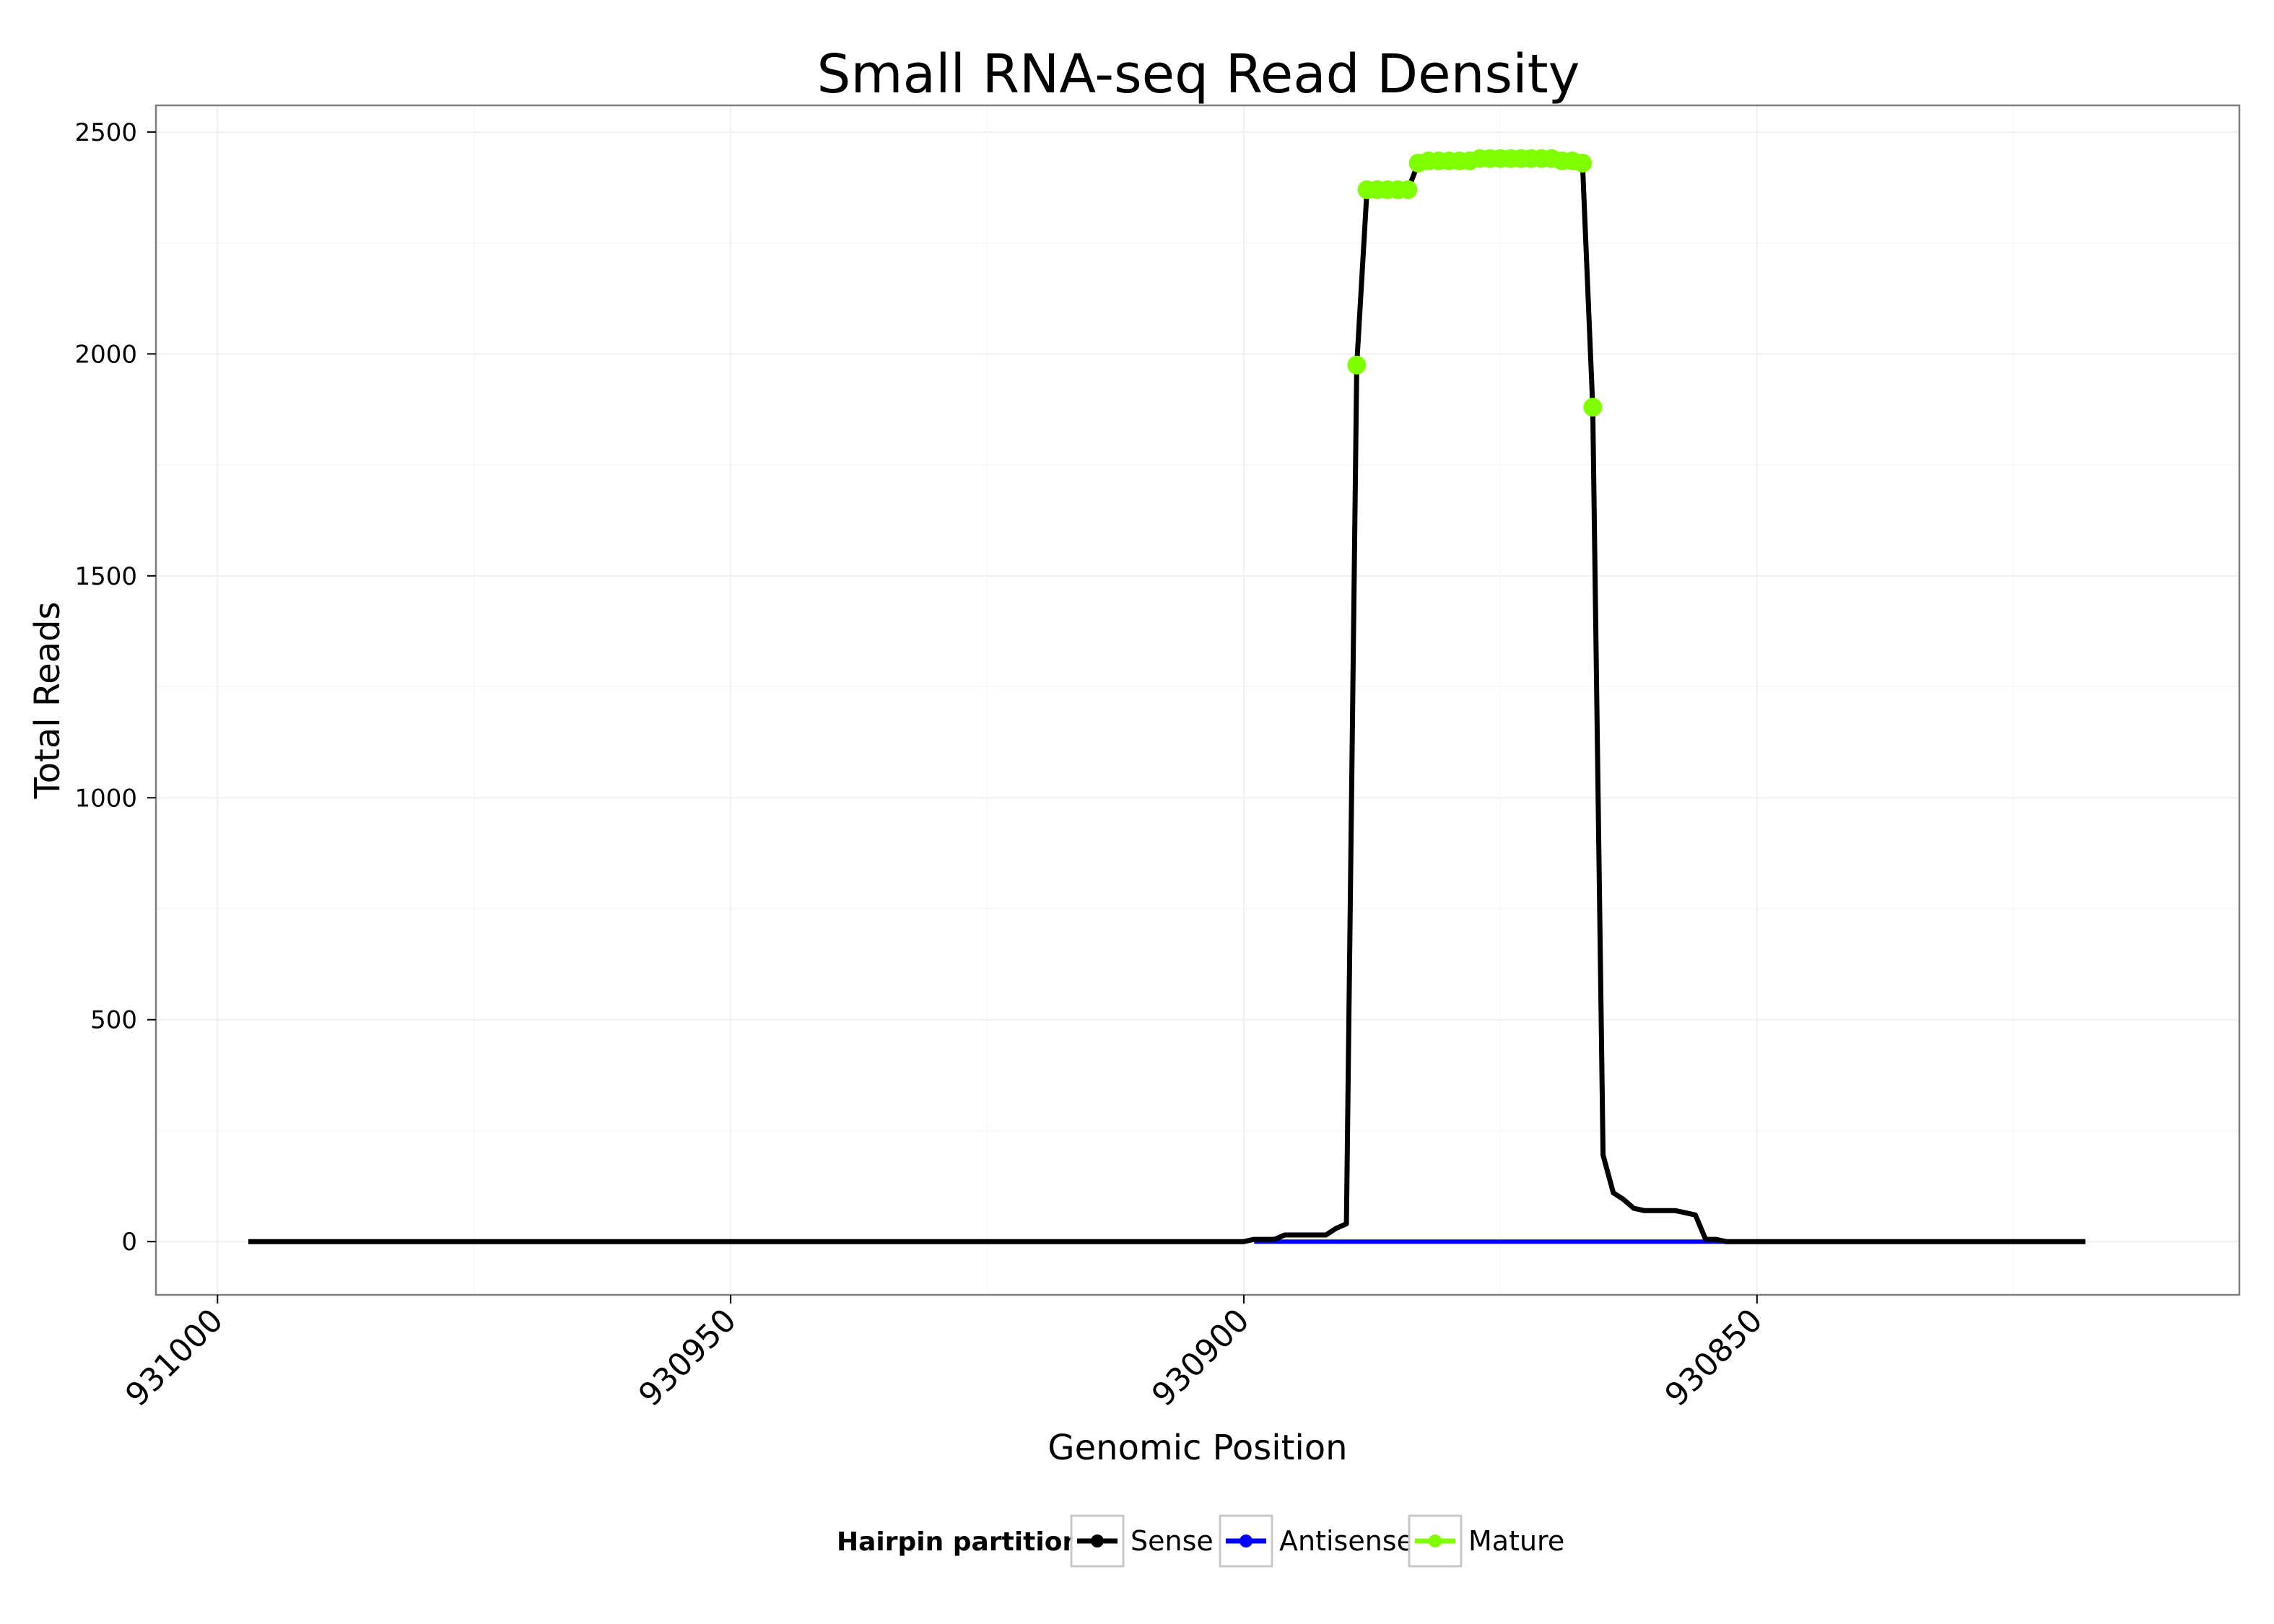  Describe the element at coordinates (129, 1242) in the screenshot. I see `y-tick-label: 0` at that location.